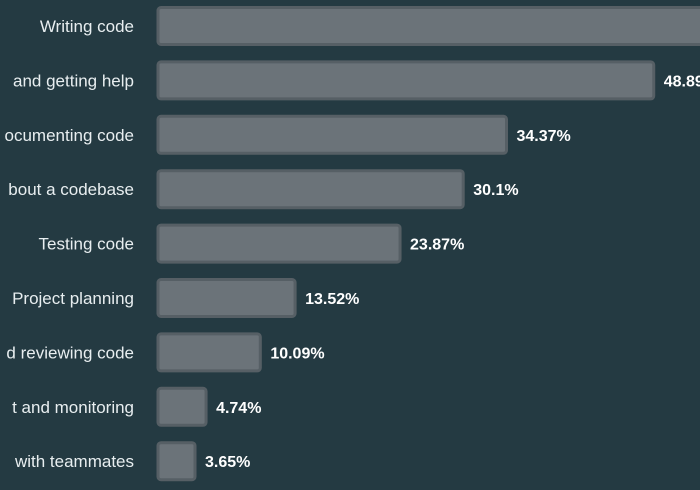 Image resolution: width=700 pixels, height=490 pixels. I want to click on value-label-8: 3.65%, so click(227, 462).